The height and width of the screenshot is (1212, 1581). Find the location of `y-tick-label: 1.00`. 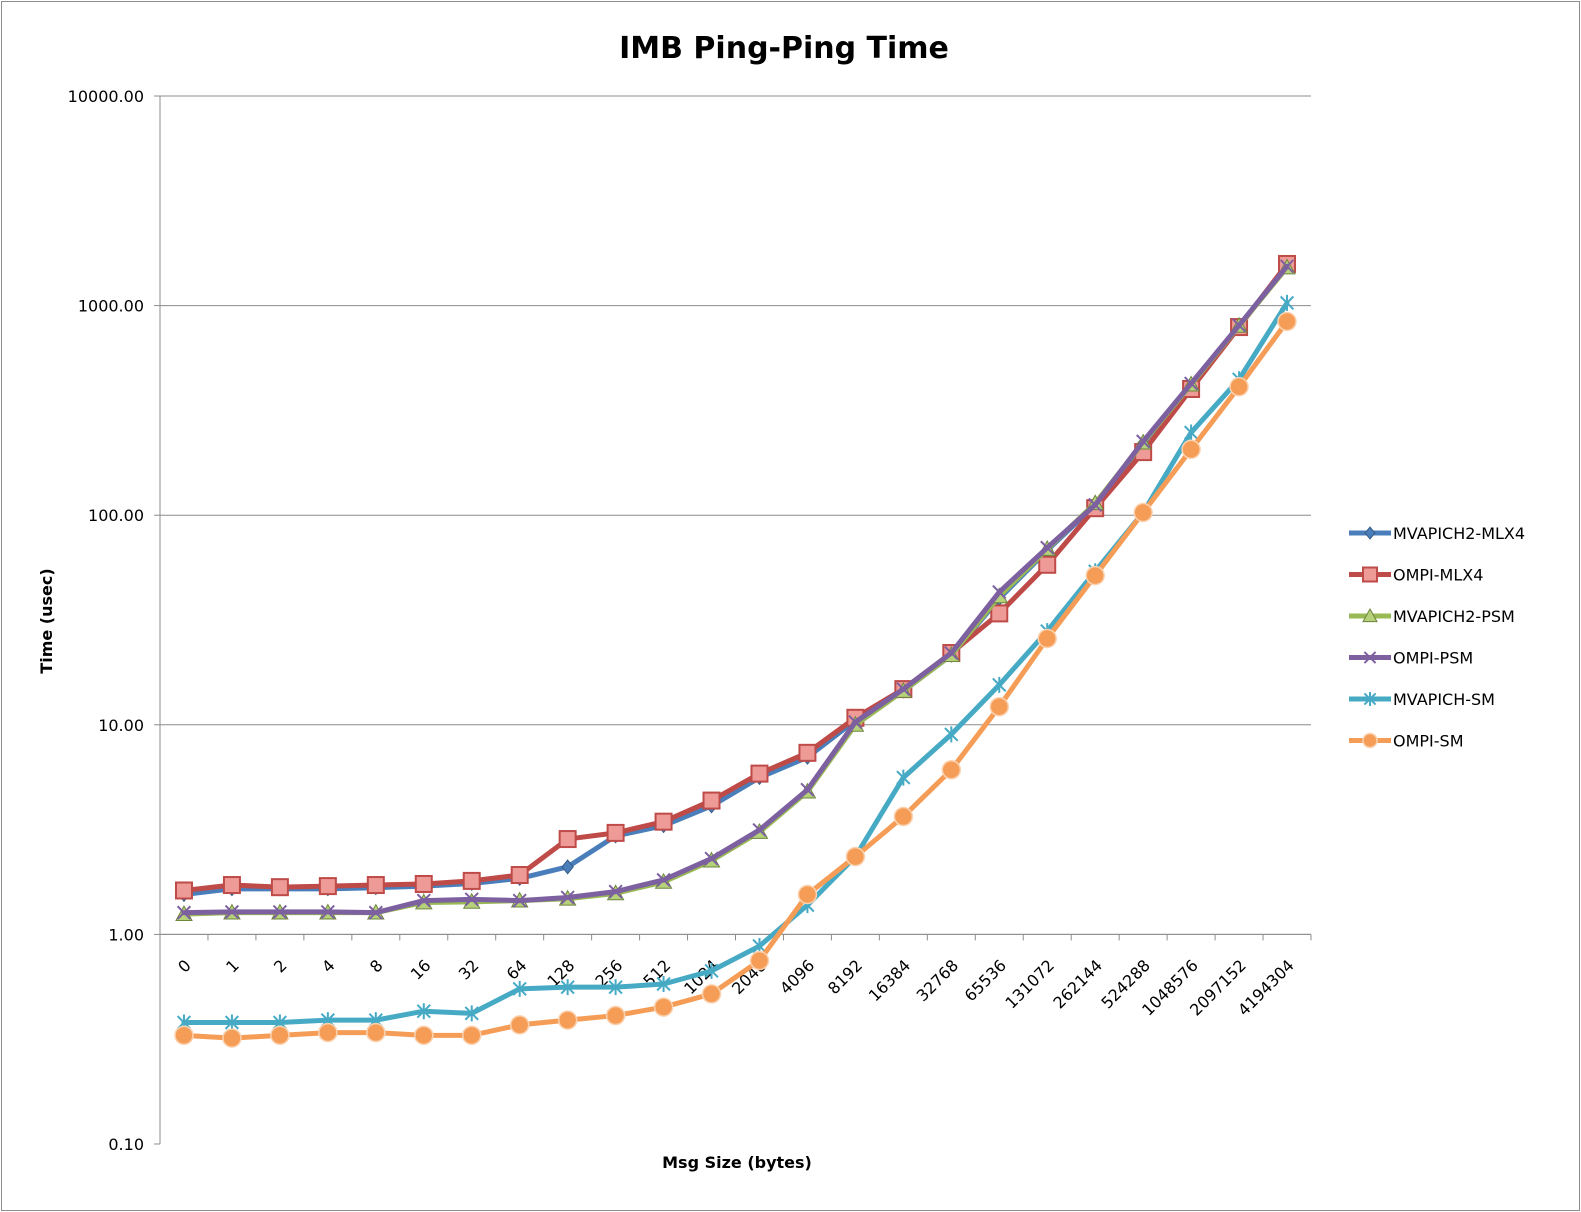

y-tick-label: 1.00 is located at coordinates (126, 934).